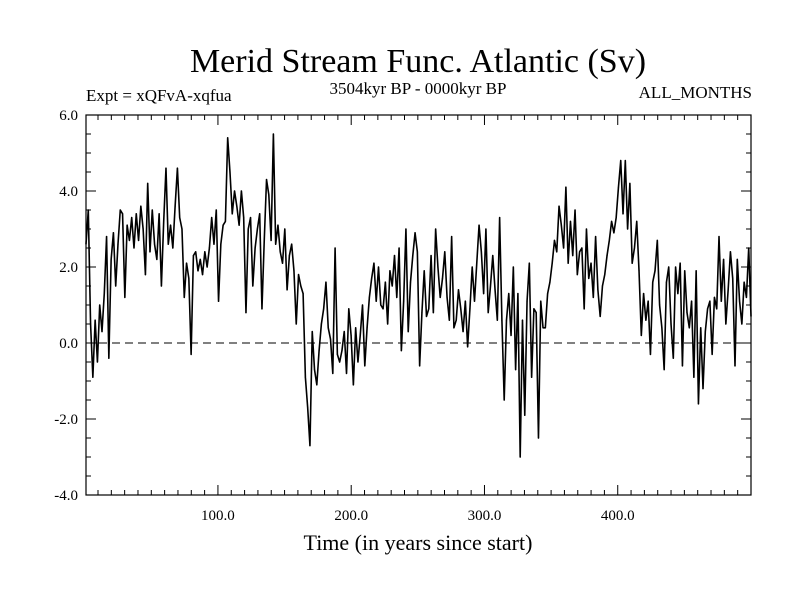  What do you see at coordinates (418, 542) in the screenshot?
I see `x-axis-label: Time (in years since start)` at bounding box center [418, 542].